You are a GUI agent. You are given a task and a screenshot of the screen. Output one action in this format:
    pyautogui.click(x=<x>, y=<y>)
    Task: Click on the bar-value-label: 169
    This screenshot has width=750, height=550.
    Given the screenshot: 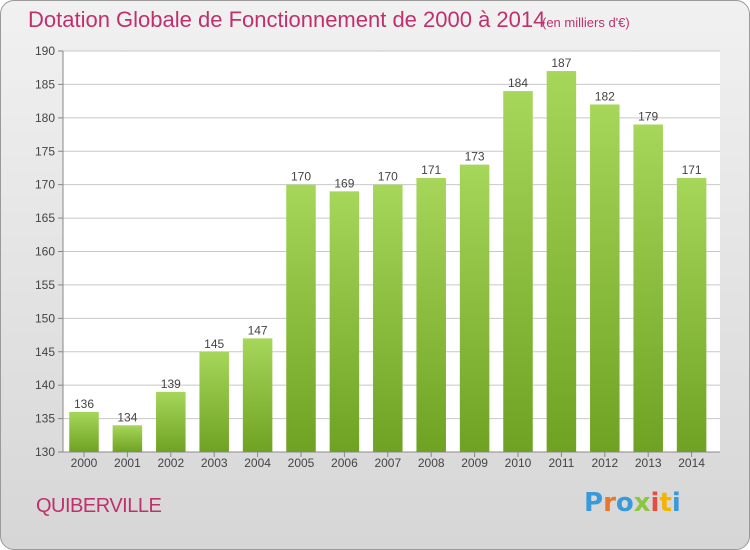 What is the action you would take?
    pyautogui.click(x=344, y=183)
    